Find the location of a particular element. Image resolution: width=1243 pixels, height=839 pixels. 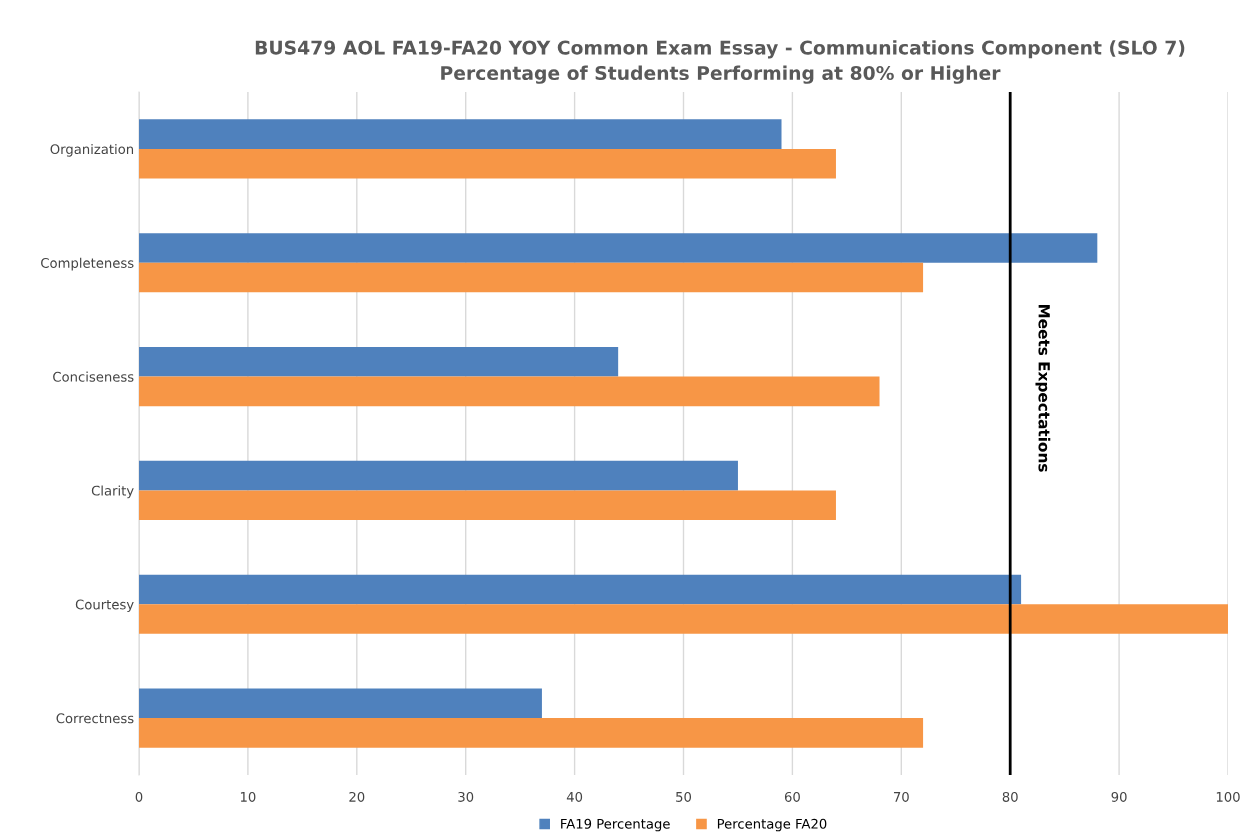

chart-title: BUS479 AOL FA19-FA20 YOY Common Exam Essay - Communications Component (SLO 7) Percentage of Students Performing at 80% or Higher is located at coordinates (720, 62).